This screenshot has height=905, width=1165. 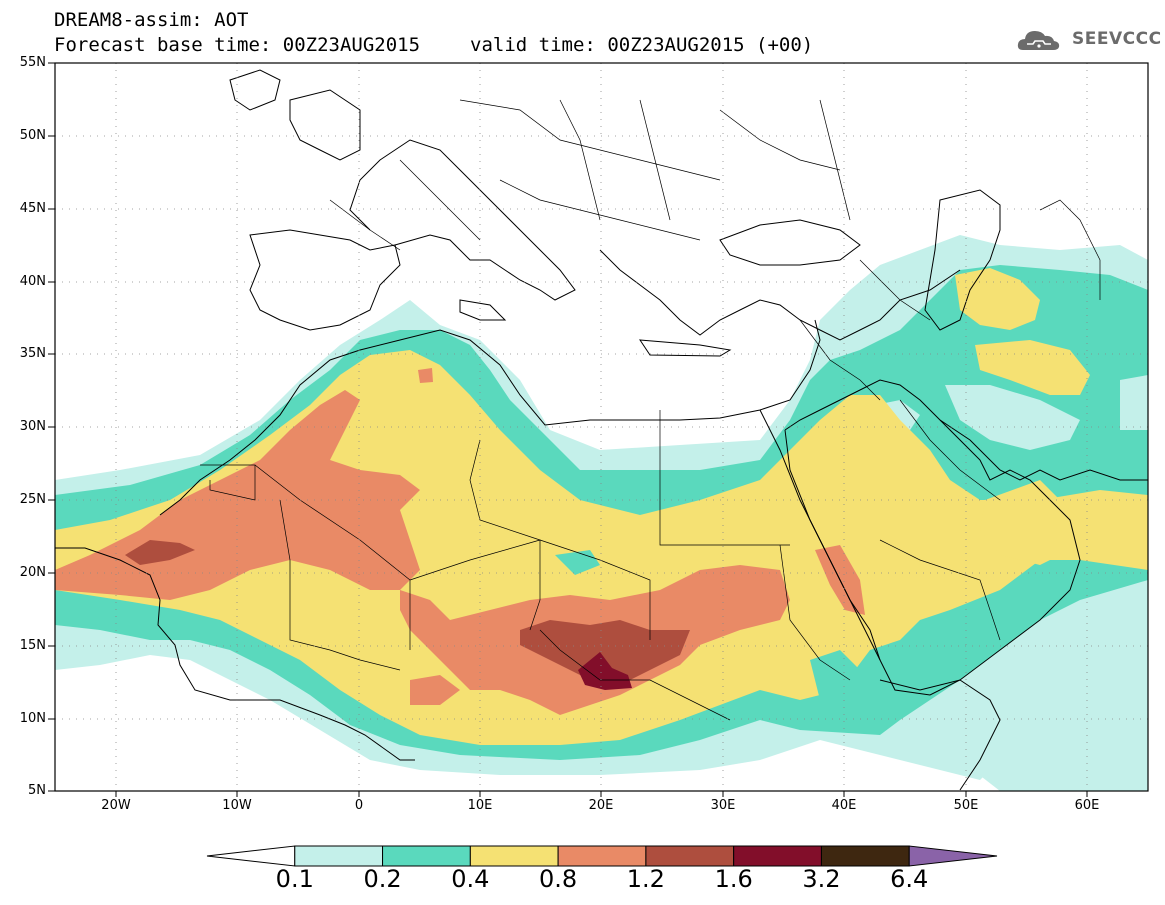 What do you see at coordinates (605, 671) in the screenshot?
I see `aot-band-1.6` at bounding box center [605, 671].